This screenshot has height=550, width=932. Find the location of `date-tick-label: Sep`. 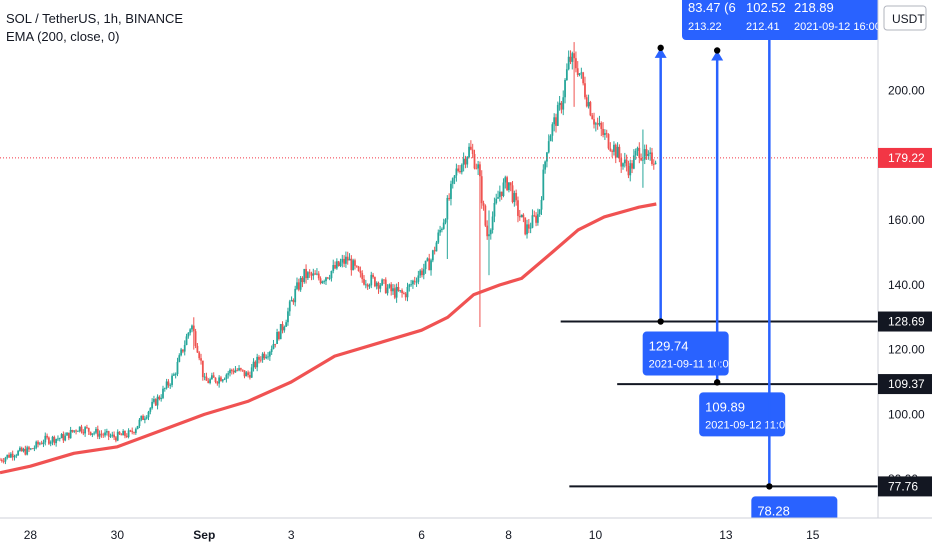

date-tick-label: Sep is located at coordinates (204, 535).